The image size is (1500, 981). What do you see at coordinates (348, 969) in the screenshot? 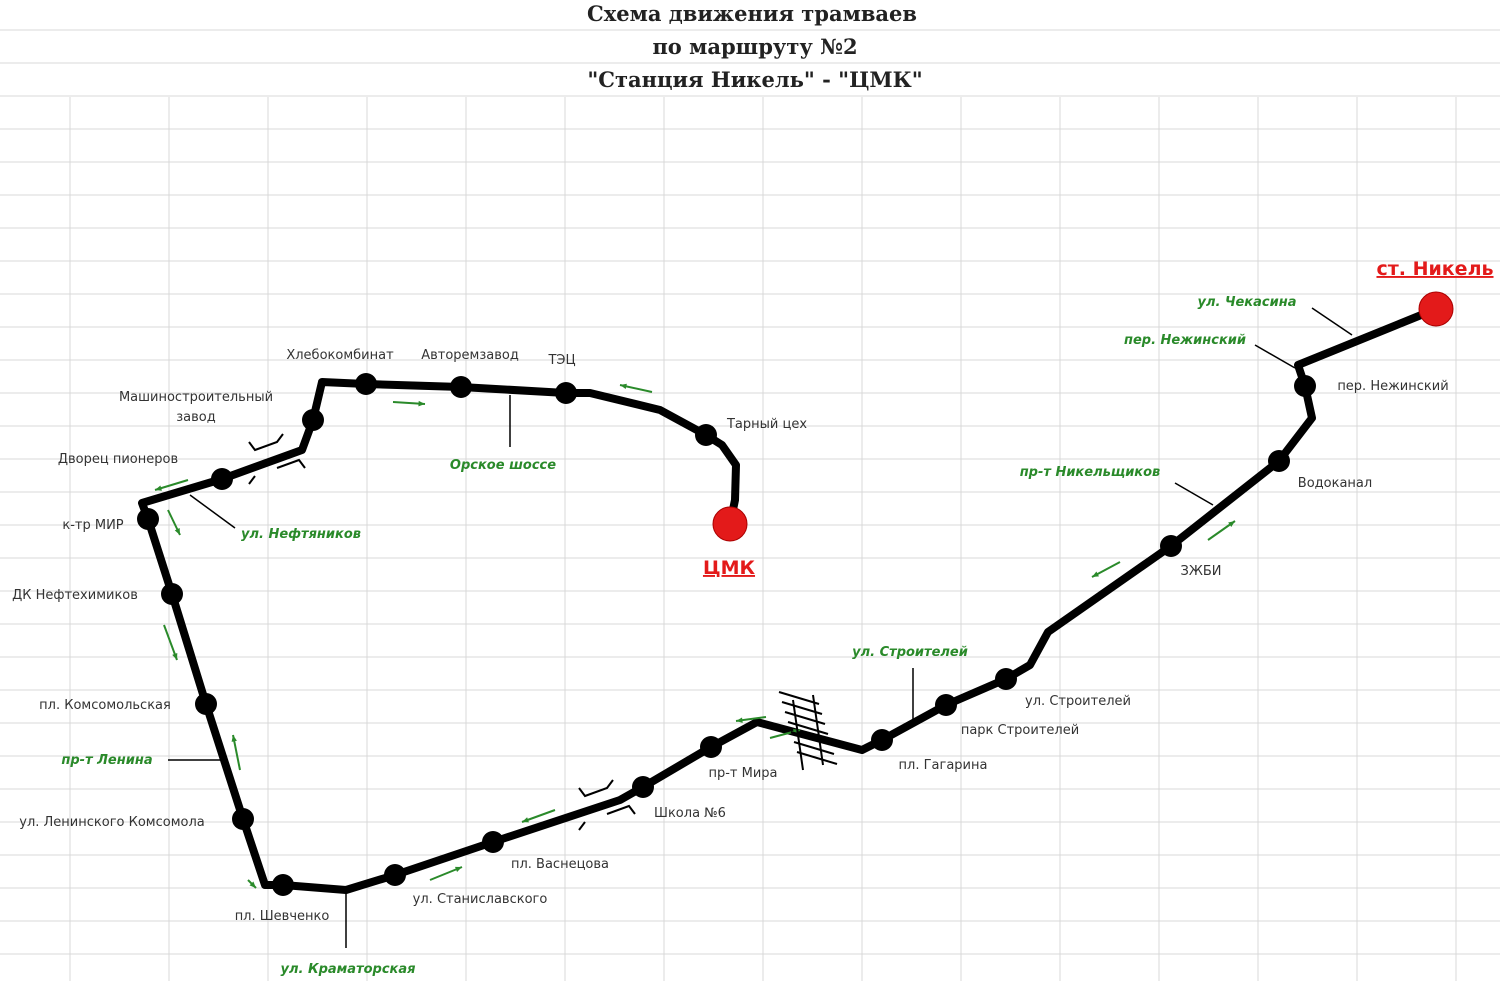
I see `street-label: ул. Краматорская` at bounding box center [348, 969].